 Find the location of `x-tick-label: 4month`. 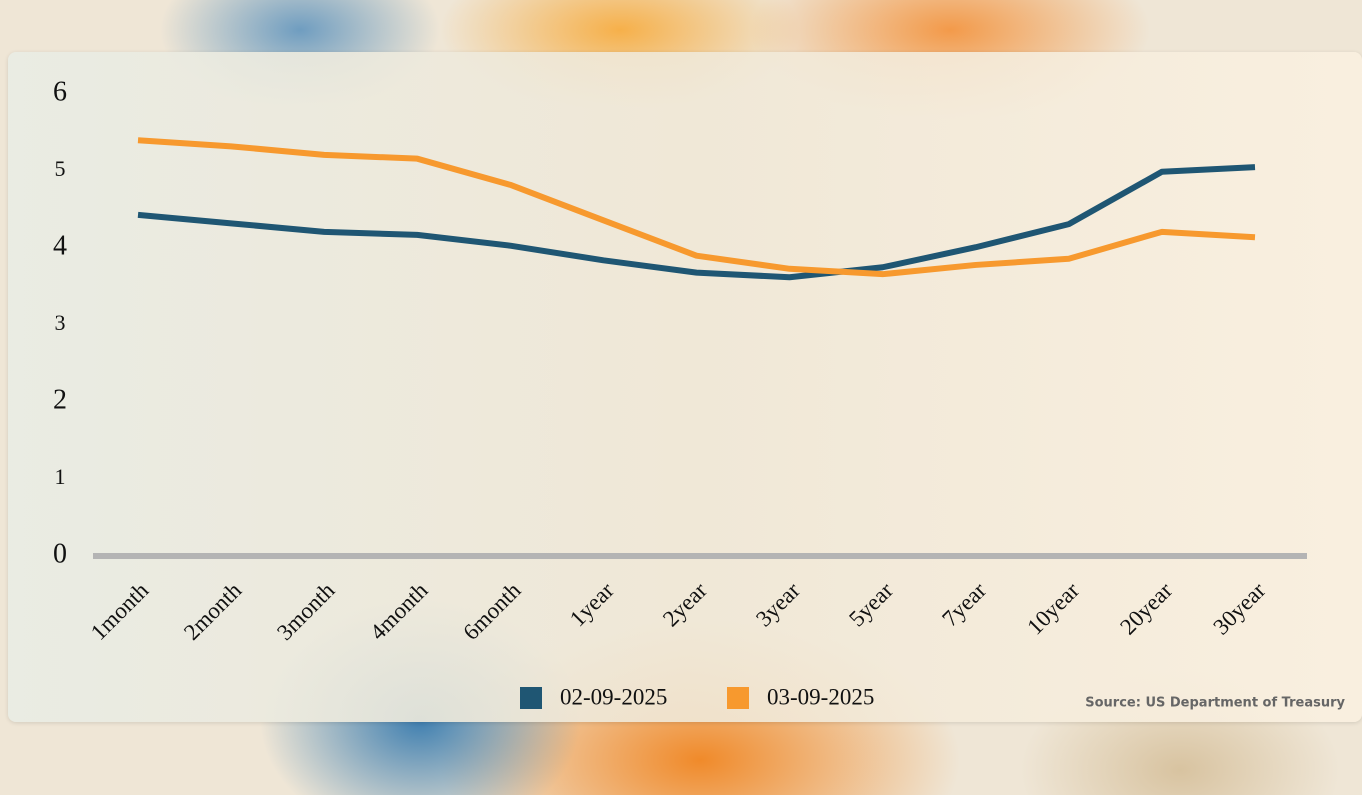

x-tick-label: 4month is located at coordinates (399, 611).